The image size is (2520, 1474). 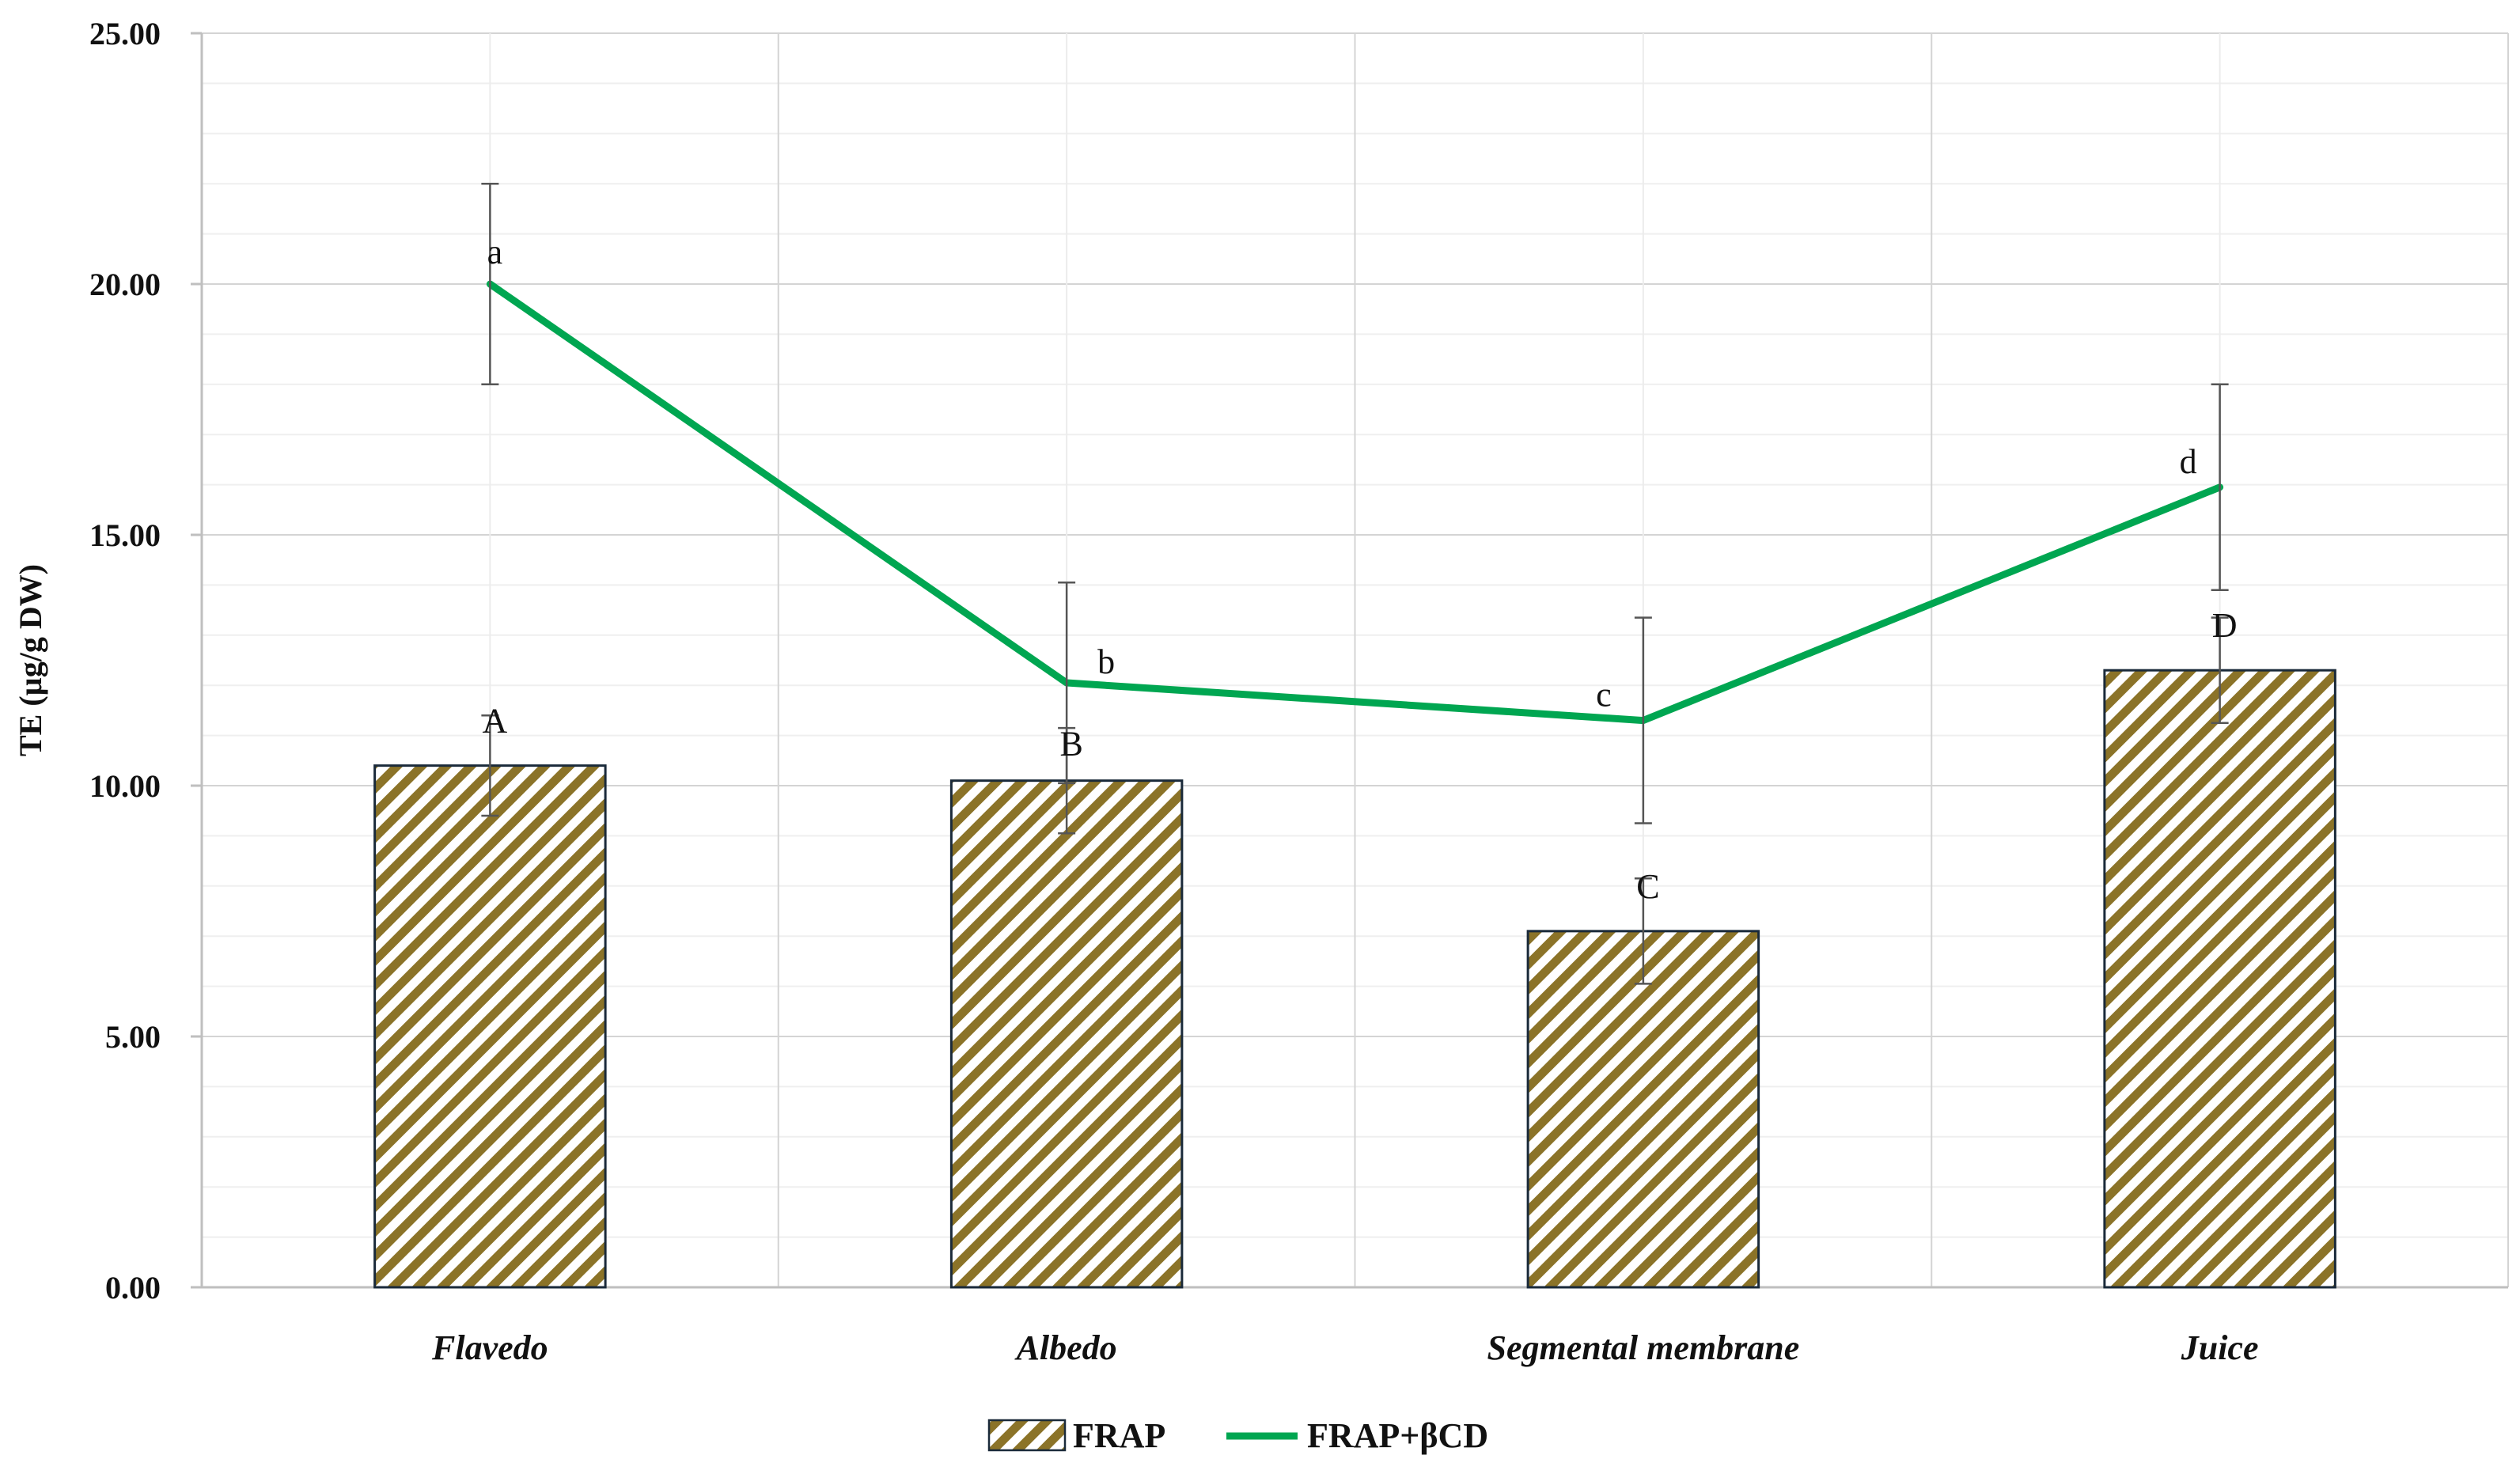 What do you see at coordinates (125, 284) in the screenshot?
I see `y-tick-label: 20.00` at bounding box center [125, 284].